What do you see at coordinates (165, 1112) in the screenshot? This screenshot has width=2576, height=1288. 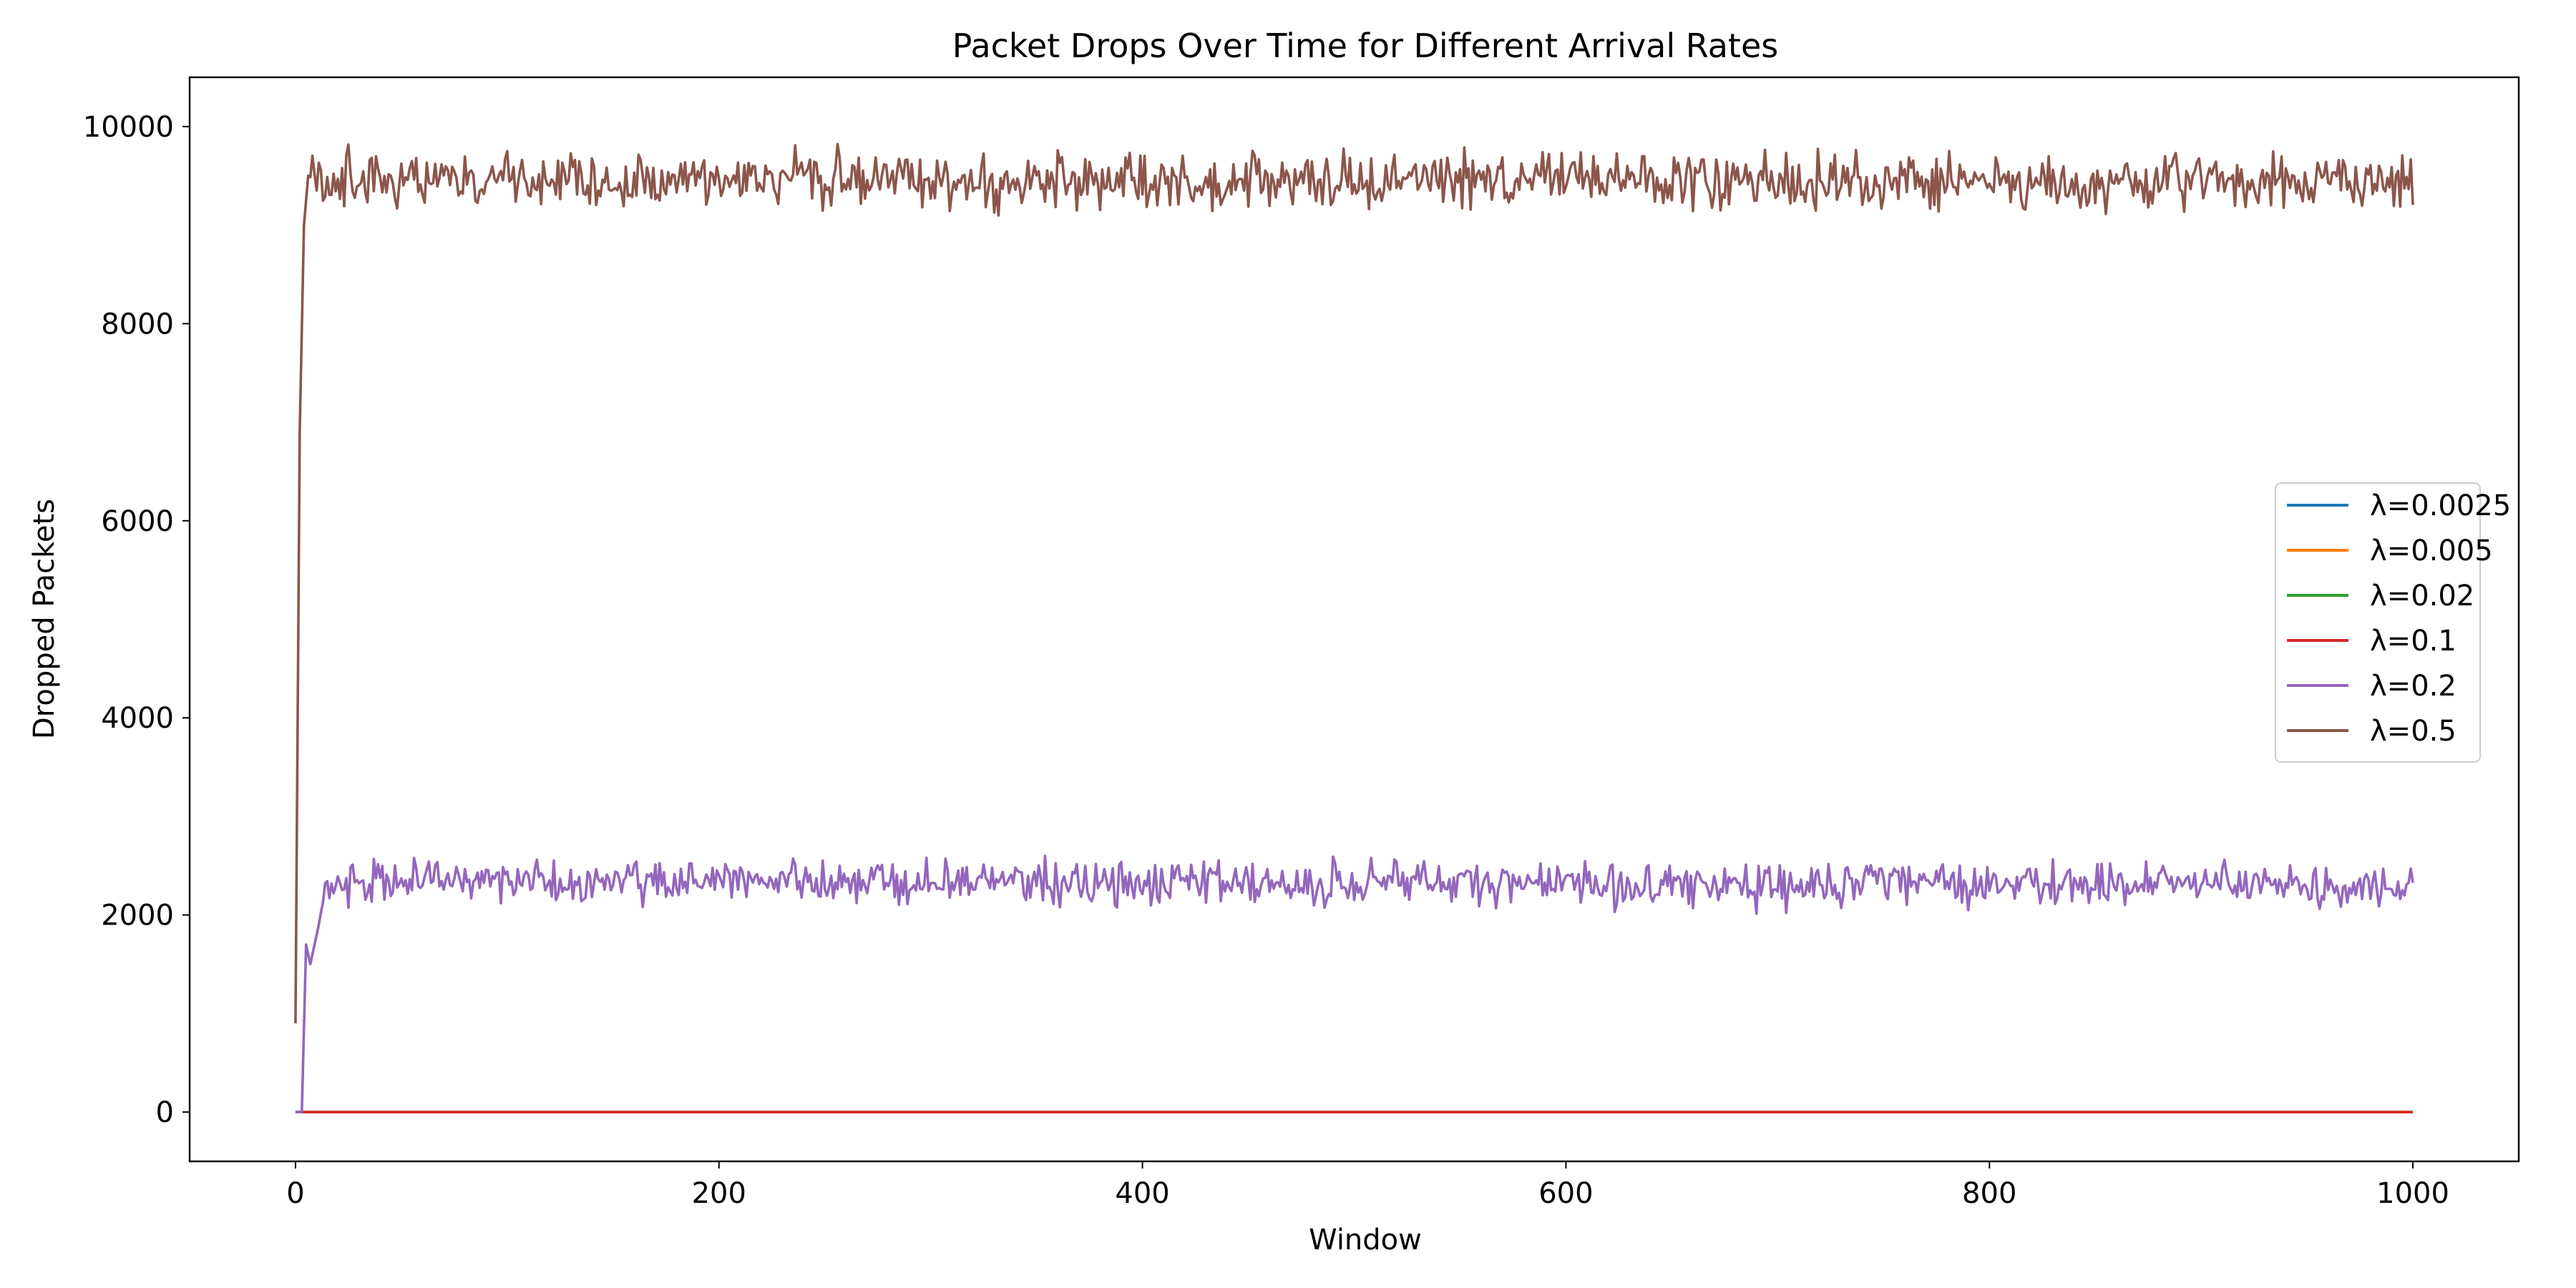 I see `y-tick-label: 0` at bounding box center [165, 1112].